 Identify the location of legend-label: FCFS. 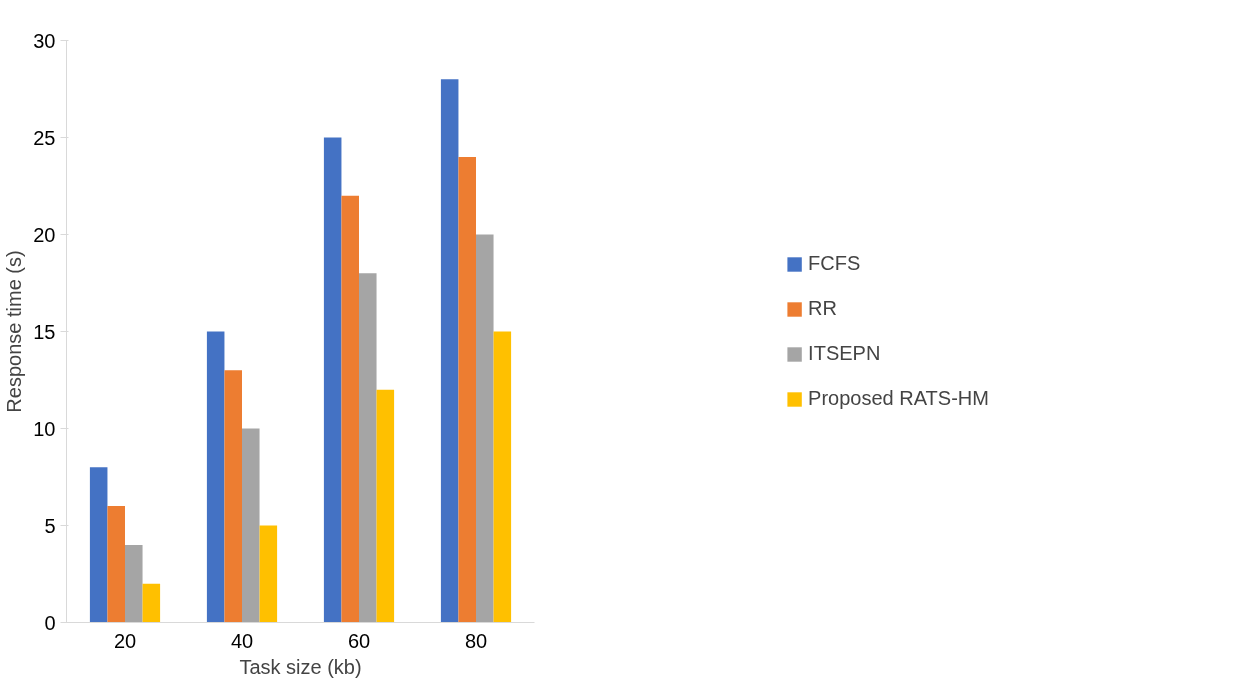
(834, 263).